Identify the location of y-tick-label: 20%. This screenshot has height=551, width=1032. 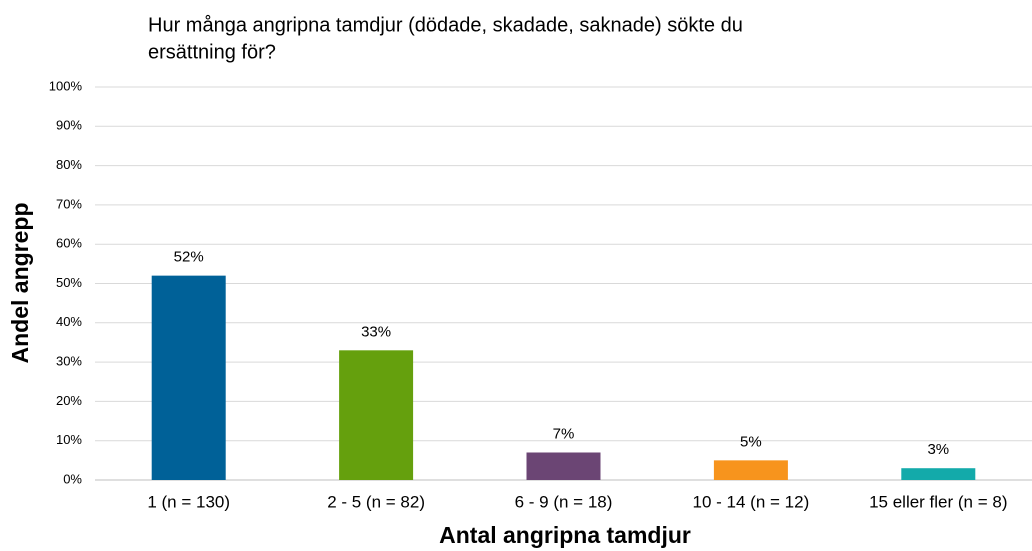
(69, 400).